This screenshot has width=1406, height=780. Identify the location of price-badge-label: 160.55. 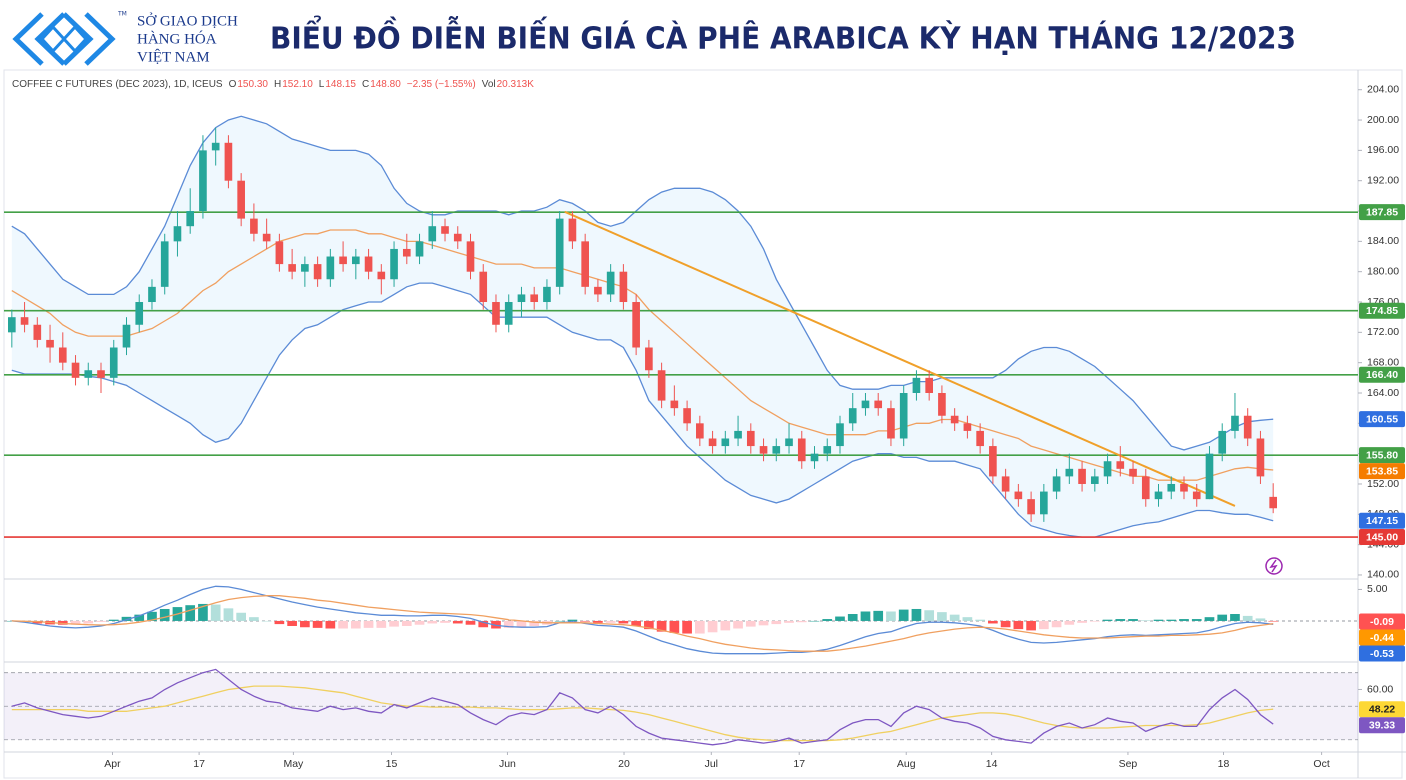
(1382, 419).